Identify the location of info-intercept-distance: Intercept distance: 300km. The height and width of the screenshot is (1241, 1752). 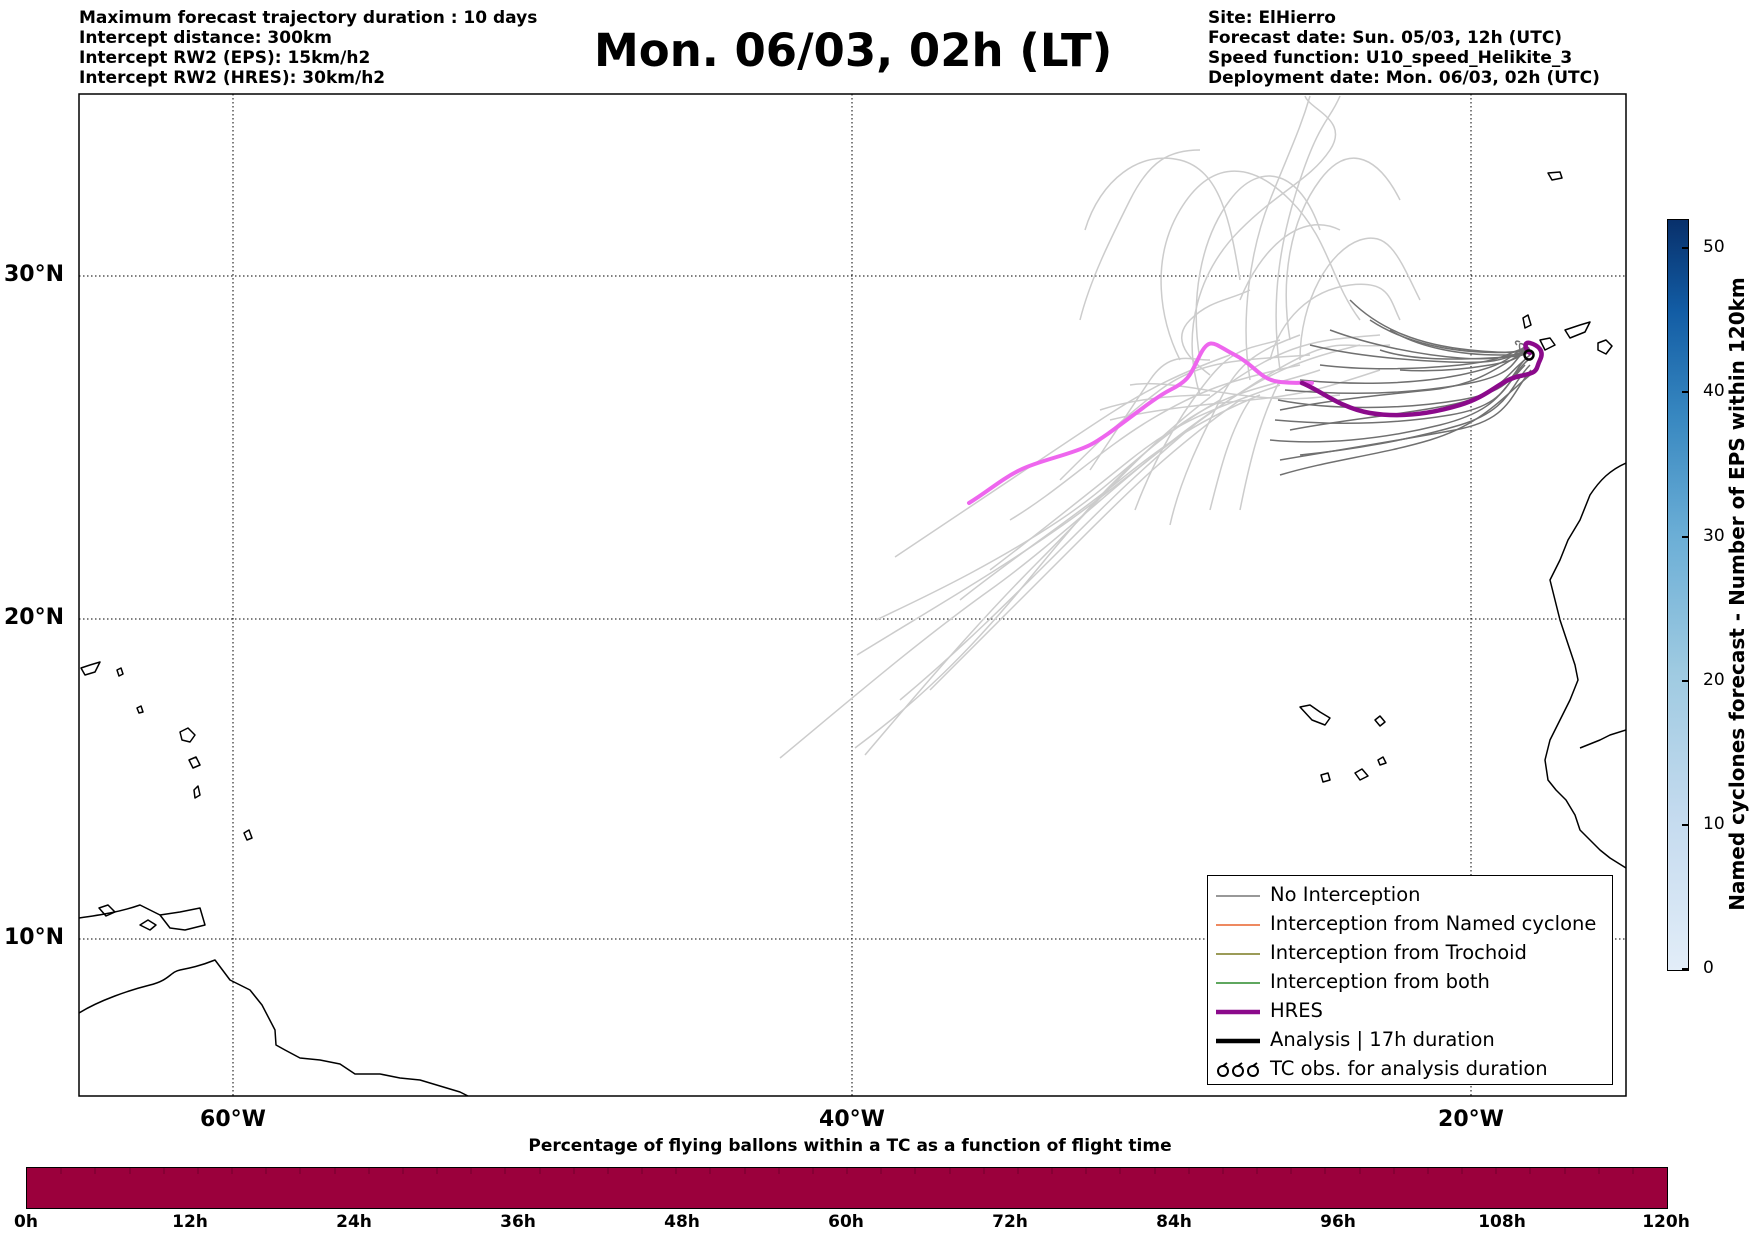
(205, 38).